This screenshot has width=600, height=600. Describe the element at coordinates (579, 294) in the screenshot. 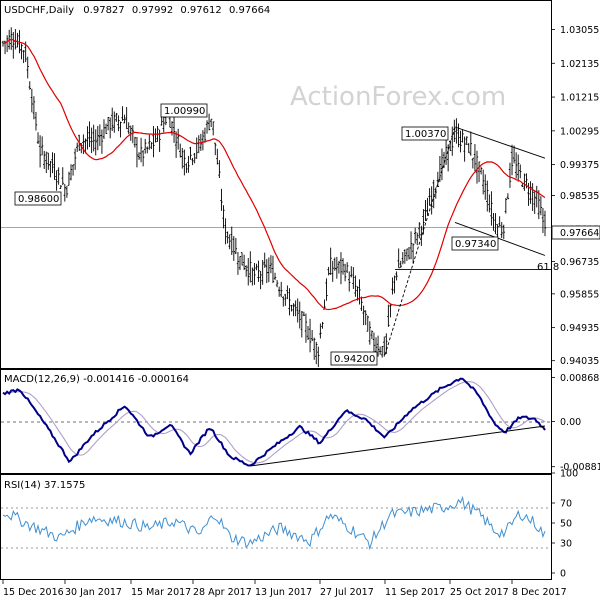

I see `price-tick-label: 0.95855` at that location.